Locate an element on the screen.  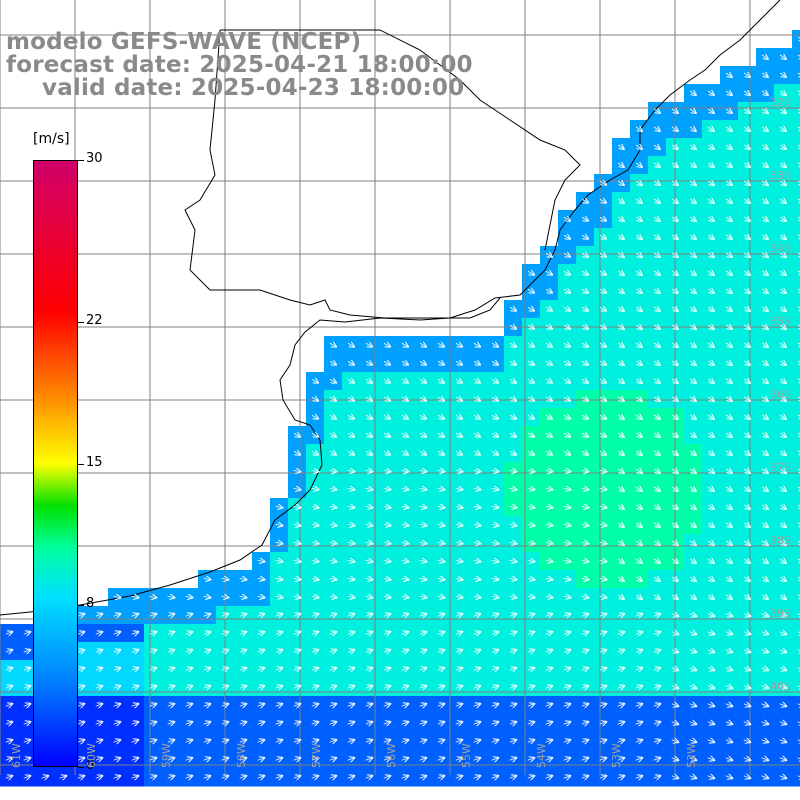
longitude-label: 59W is located at coordinates (166, 755).